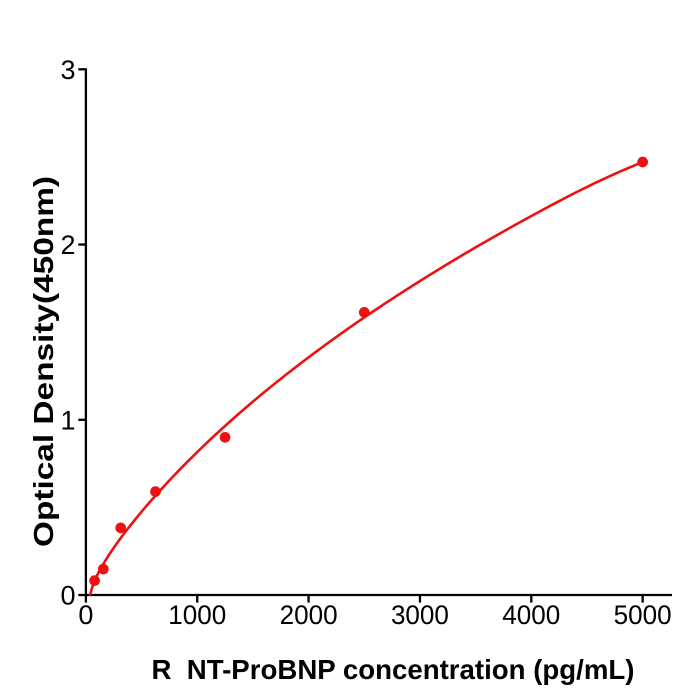 The height and width of the screenshot is (700, 700). What do you see at coordinates (420, 615) in the screenshot?
I see `svg-text: 3000` at bounding box center [420, 615].